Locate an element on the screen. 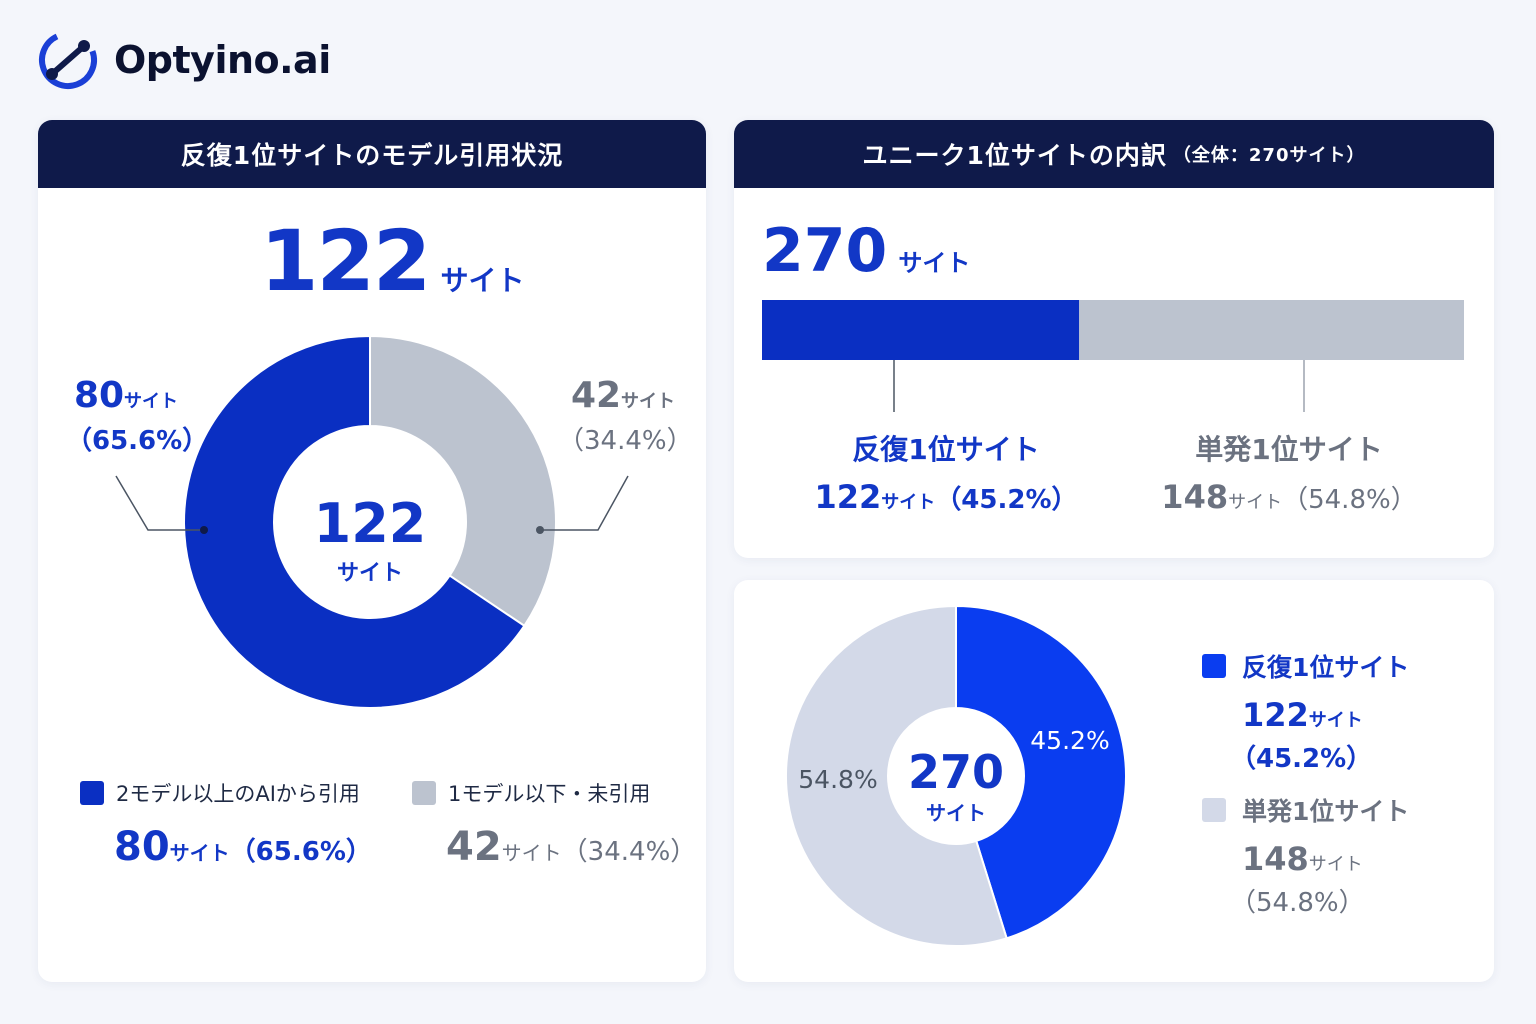  citation-legend-item-1: 2モデル以上のAIから引用 80サイト（65.6%） is located at coordinates (226, 824).